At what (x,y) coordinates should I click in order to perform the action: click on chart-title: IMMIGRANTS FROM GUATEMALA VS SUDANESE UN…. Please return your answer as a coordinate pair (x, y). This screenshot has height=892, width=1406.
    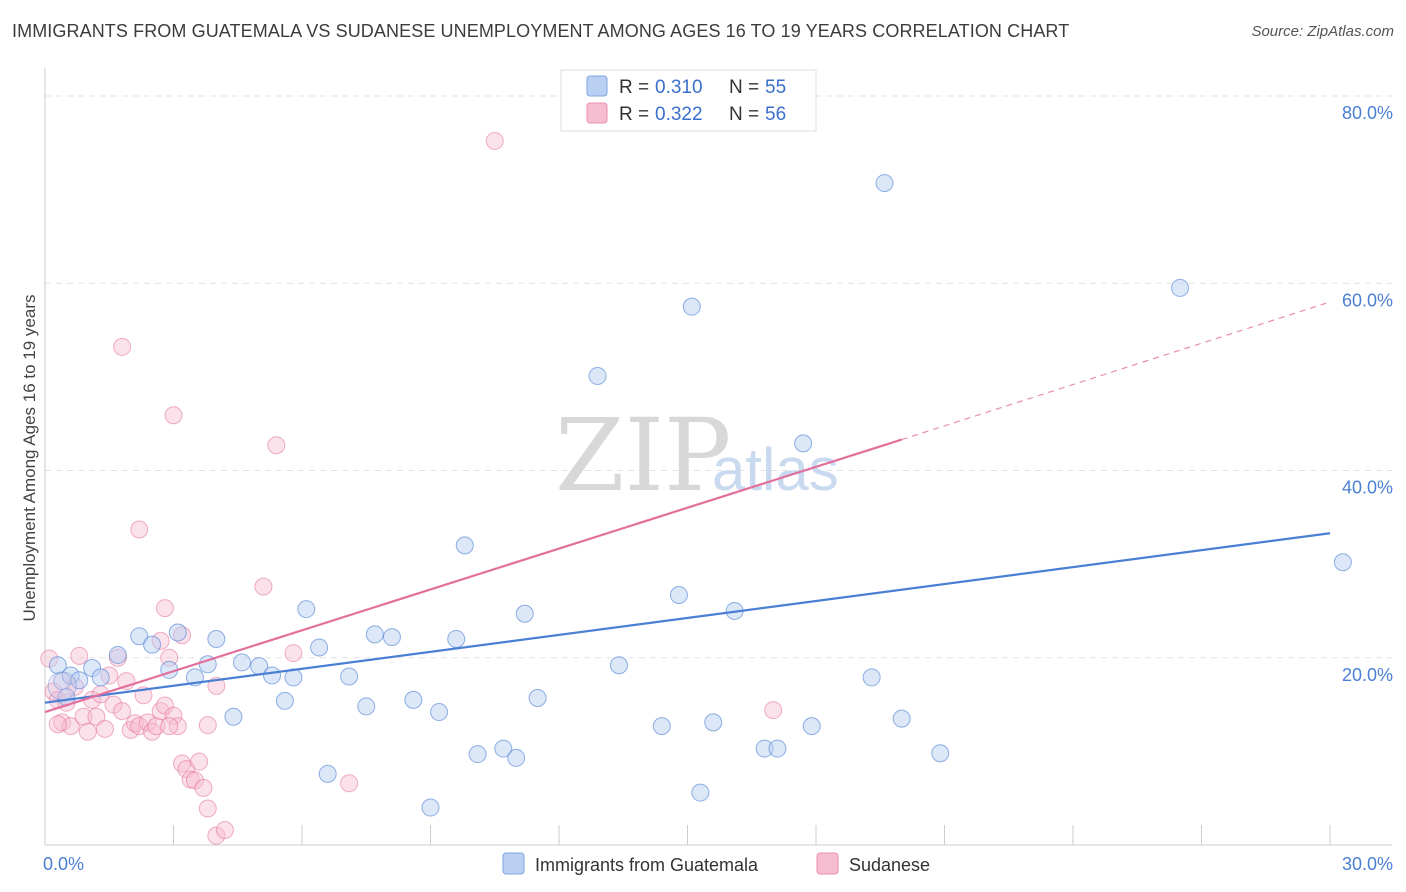
    Looking at the image, I should click on (541, 31).